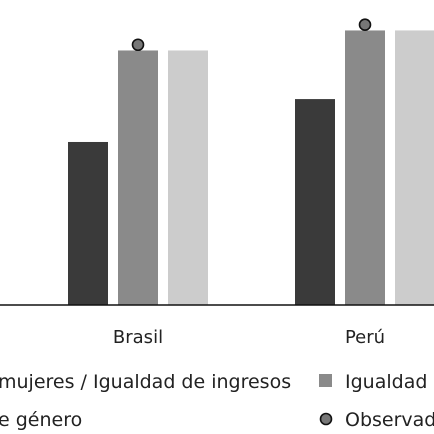  Describe the element at coordinates (249, 337) in the screenshot. I see `x-tick-labels: Brasil Perú` at that location.